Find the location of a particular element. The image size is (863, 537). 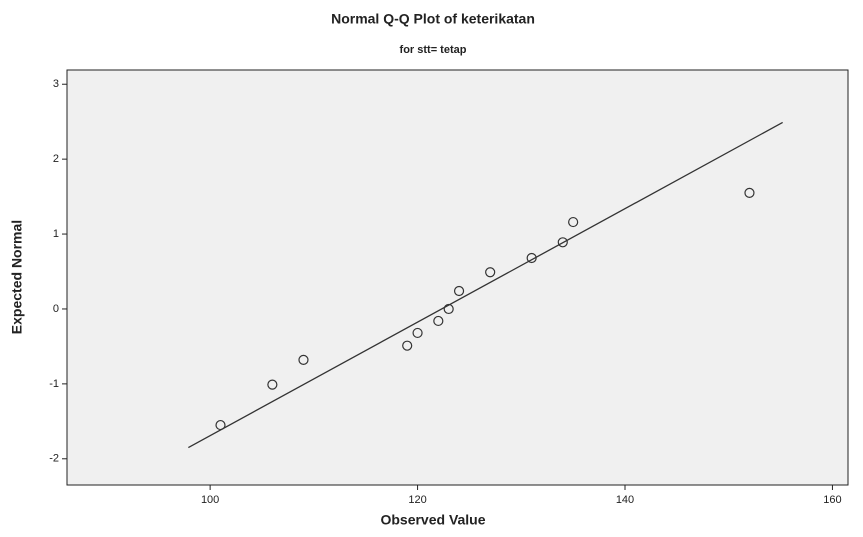

x-tick-label: 120 is located at coordinates (417, 500).